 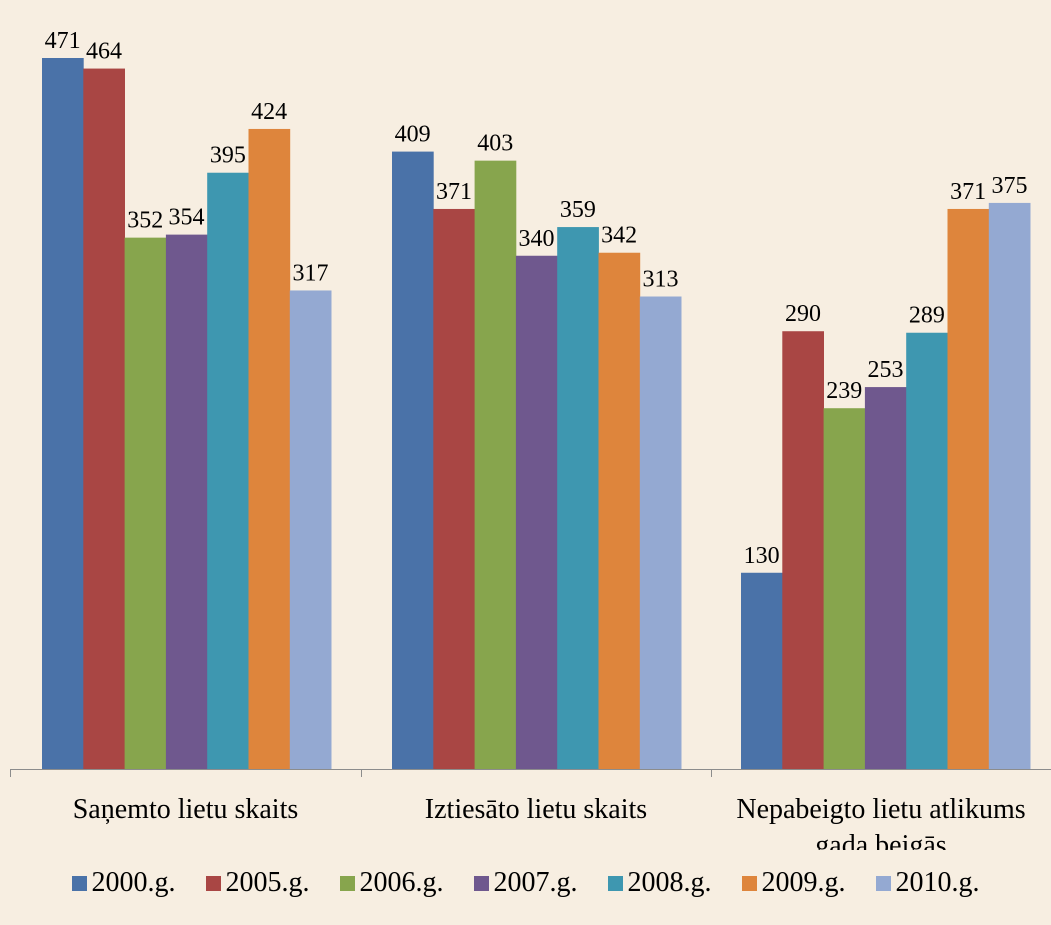 What do you see at coordinates (104, 52) in the screenshot?
I see `data-label: 464` at bounding box center [104, 52].